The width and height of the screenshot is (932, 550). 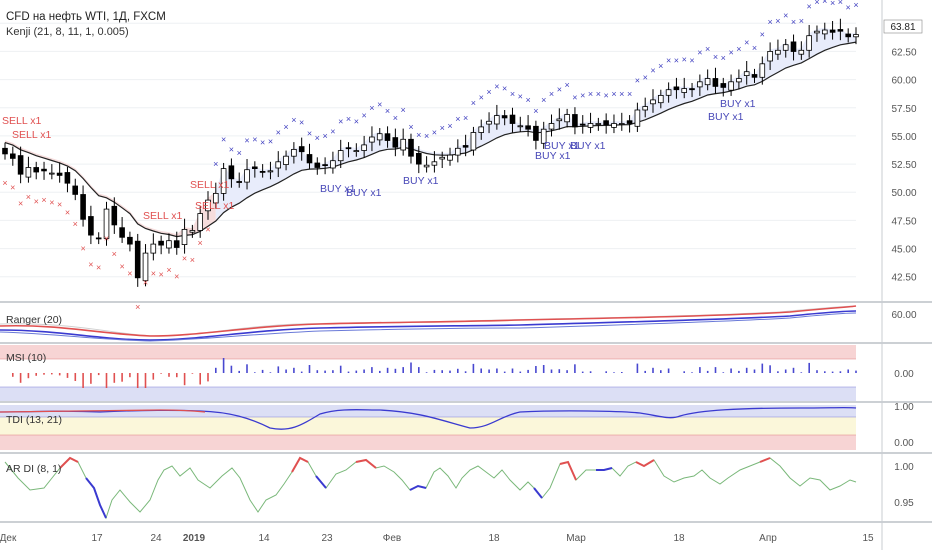 I want to click on msi-pane: MSI (10) 0.00, so click(x=457, y=373).